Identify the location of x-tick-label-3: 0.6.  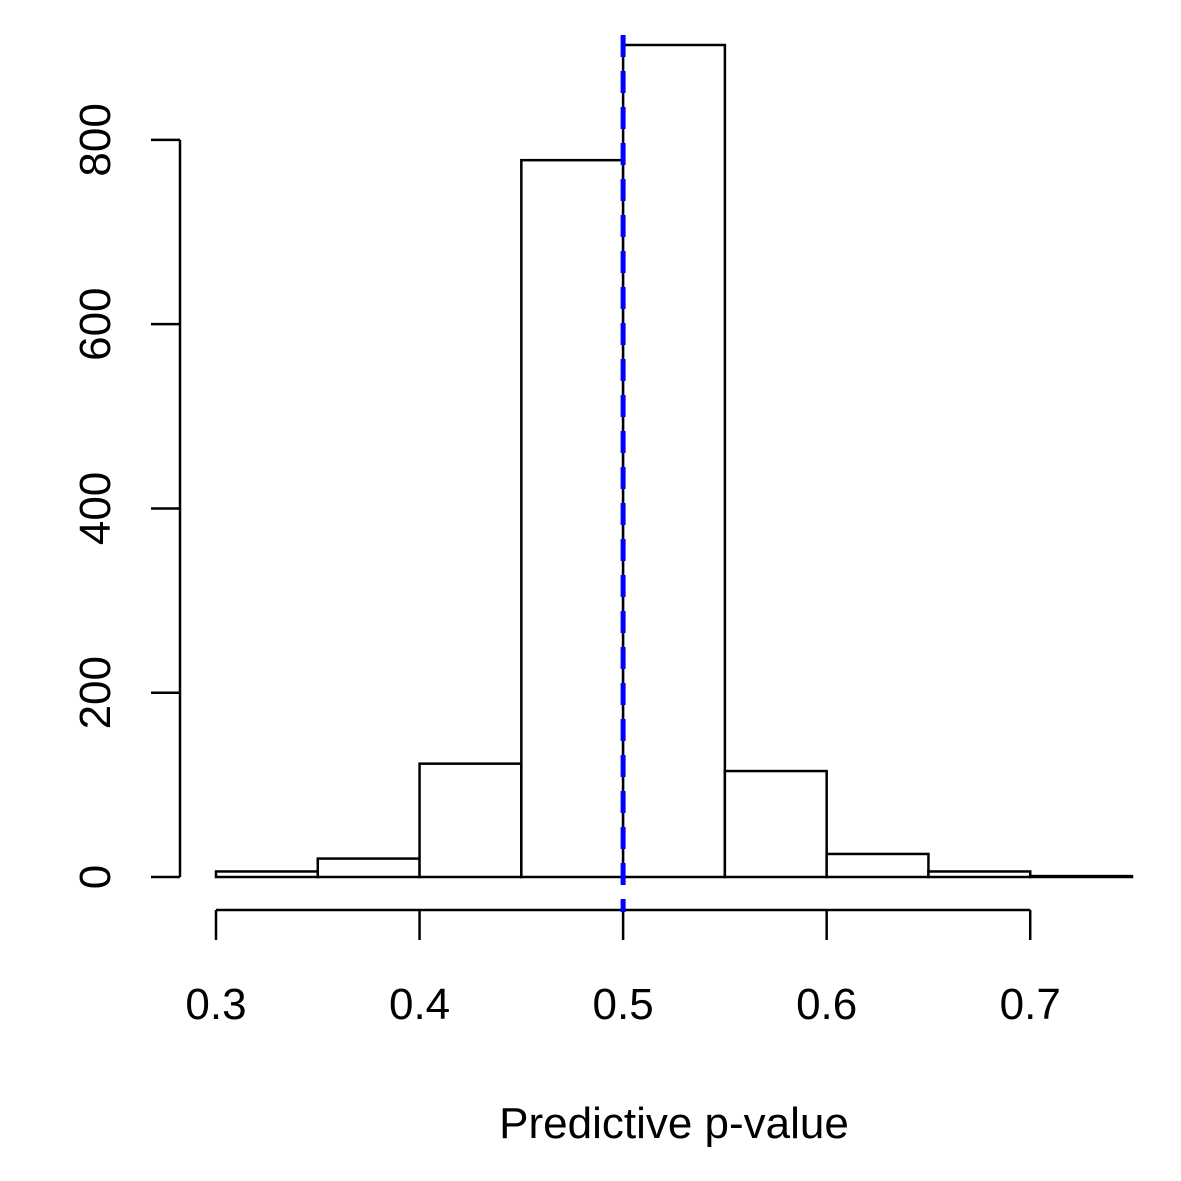
(826, 1004).